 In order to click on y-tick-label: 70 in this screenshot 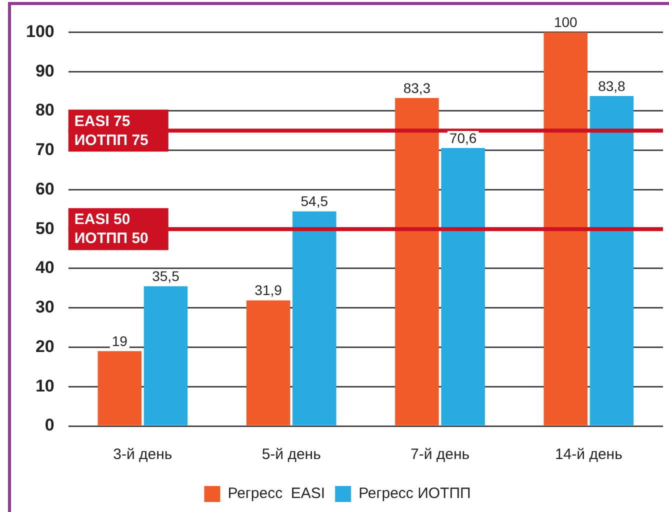, I will do `click(44, 150)`.